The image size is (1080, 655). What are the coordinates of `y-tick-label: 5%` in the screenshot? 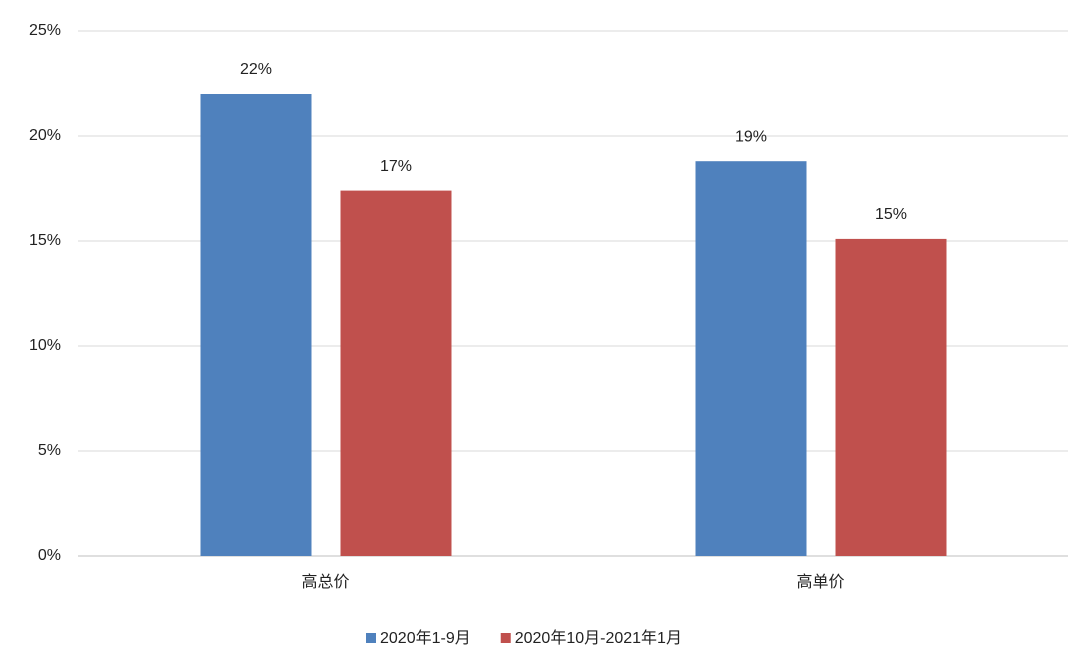 It's located at (49, 450).